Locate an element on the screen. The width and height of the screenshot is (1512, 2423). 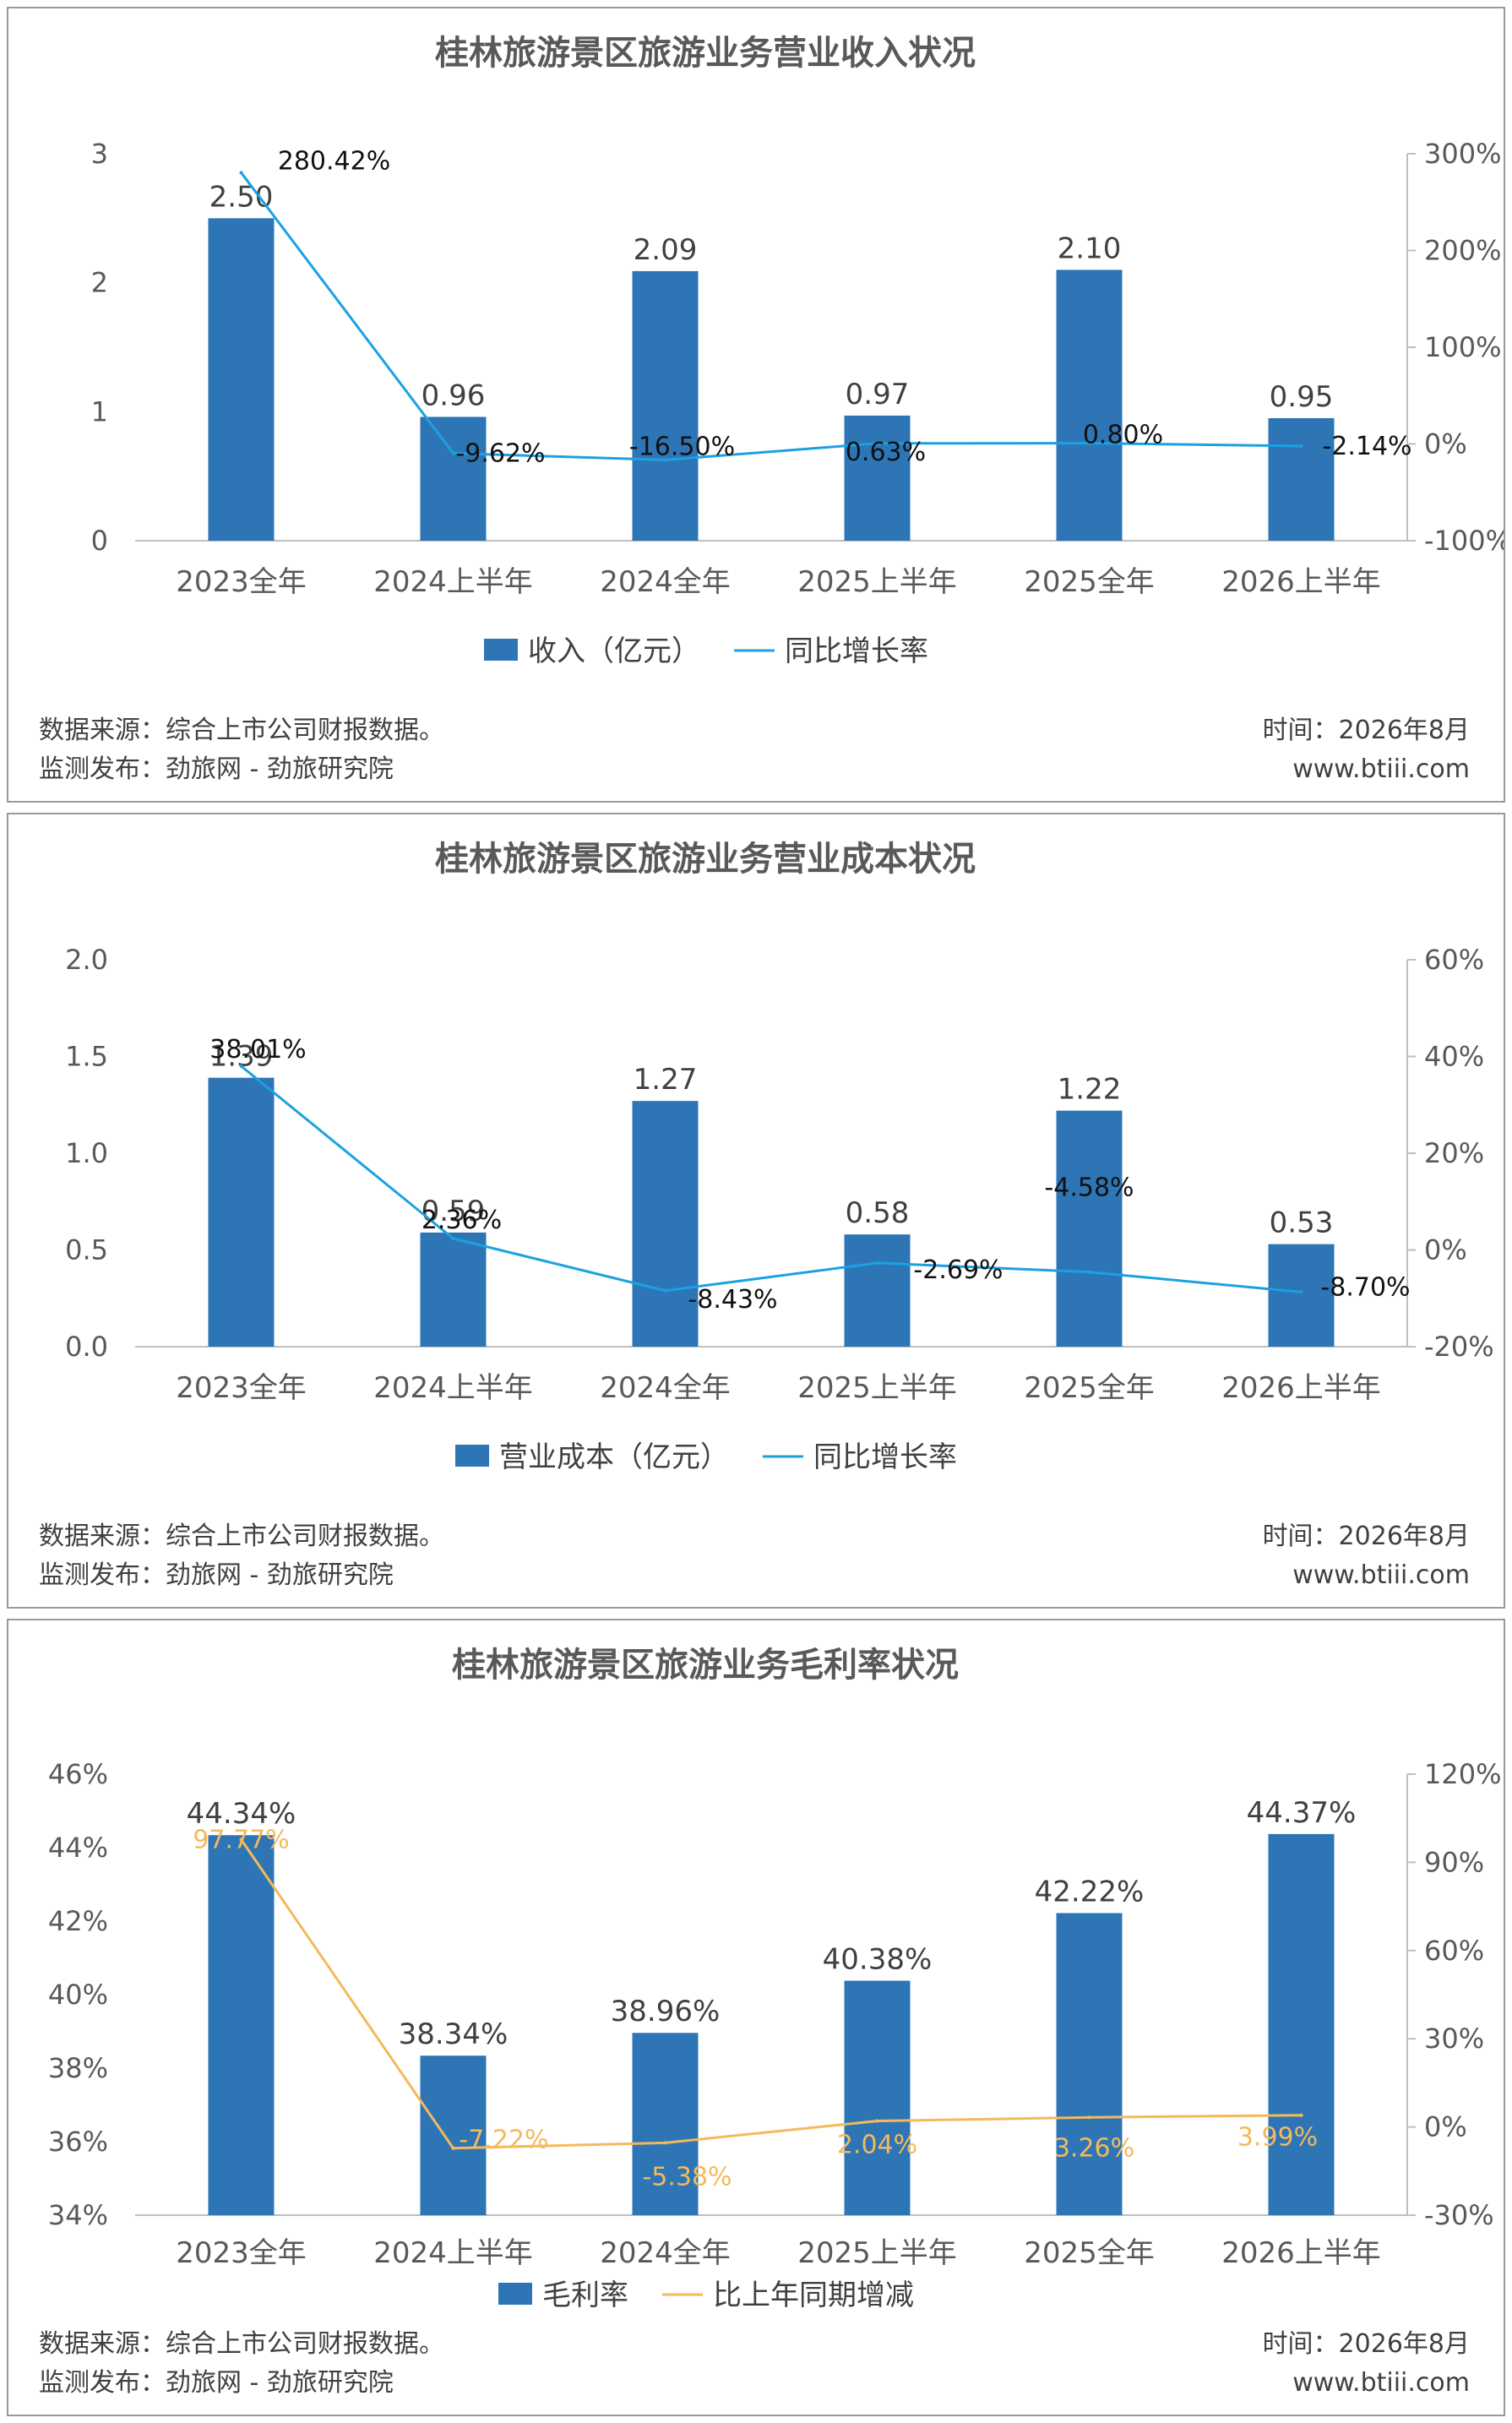
growth-line is located at coordinates (771, 316).